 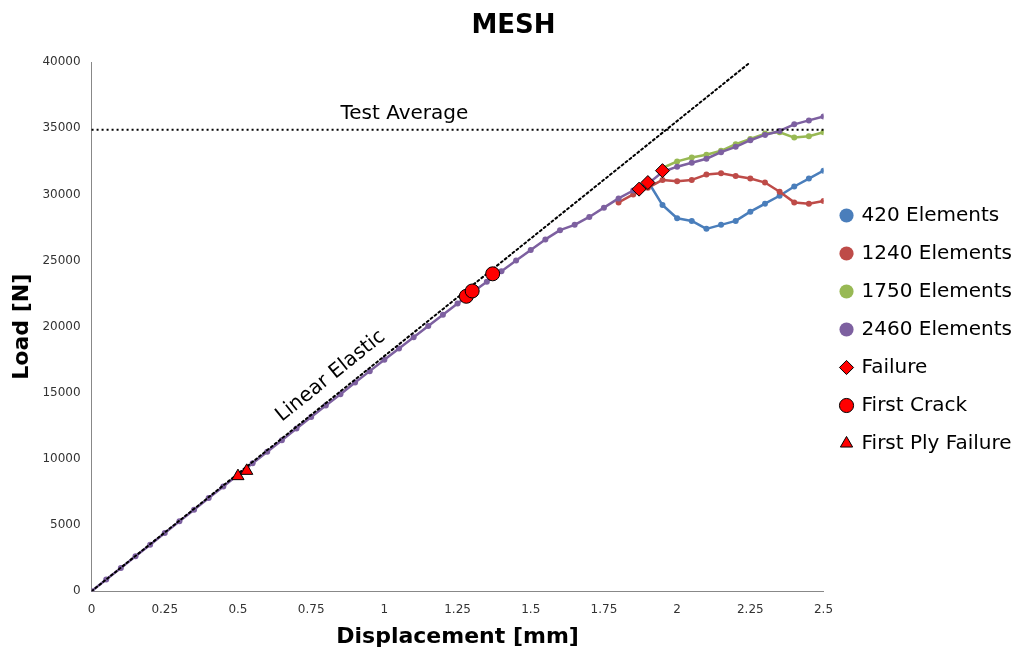 I want to click on chart-title: MESH, so click(x=513, y=24).